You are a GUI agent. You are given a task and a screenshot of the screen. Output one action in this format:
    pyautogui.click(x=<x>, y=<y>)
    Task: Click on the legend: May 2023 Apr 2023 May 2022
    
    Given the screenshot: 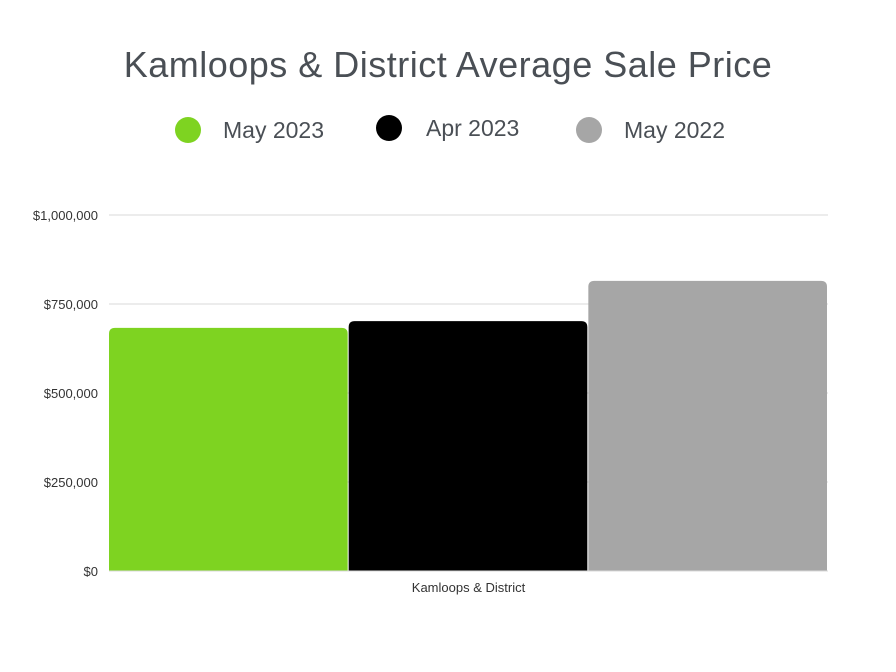 What is the action you would take?
    pyautogui.click(x=448, y=132)
    